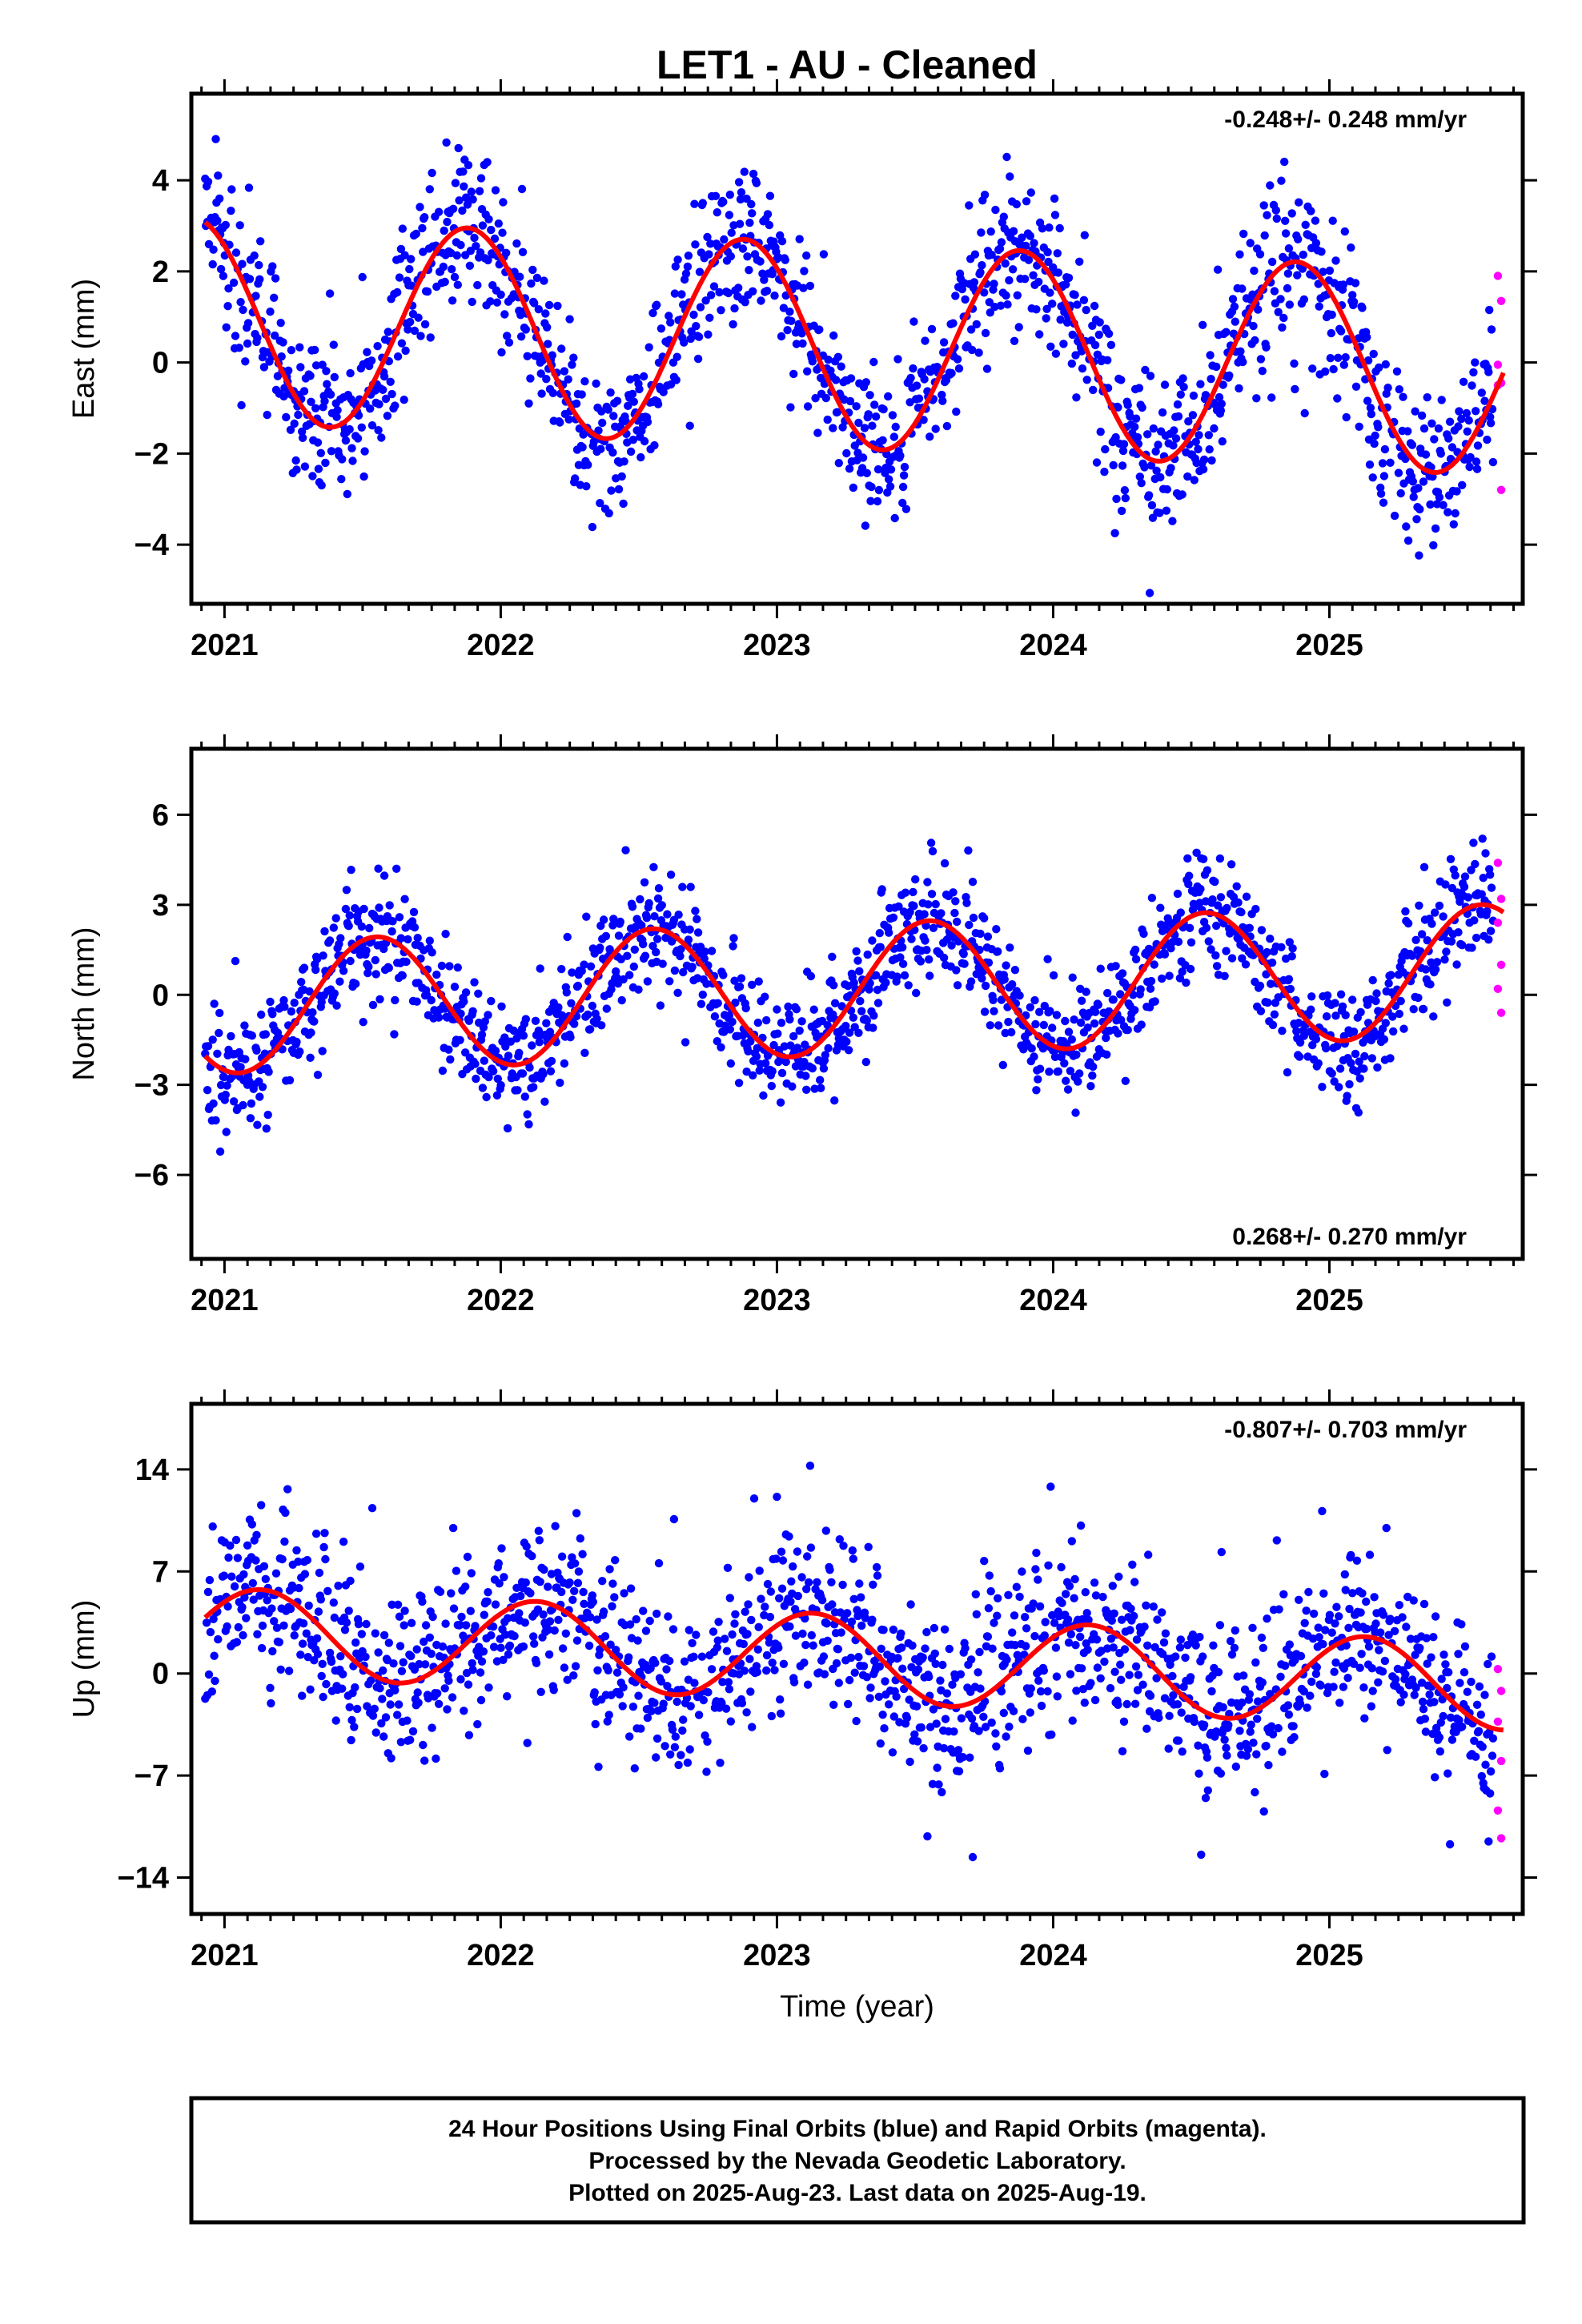 The height and width of the screenshot is (2324, 1582). Describe the element at coordinates (161, 1674) in the screenshot. I see `up-y-tick-label: 0` at that location.